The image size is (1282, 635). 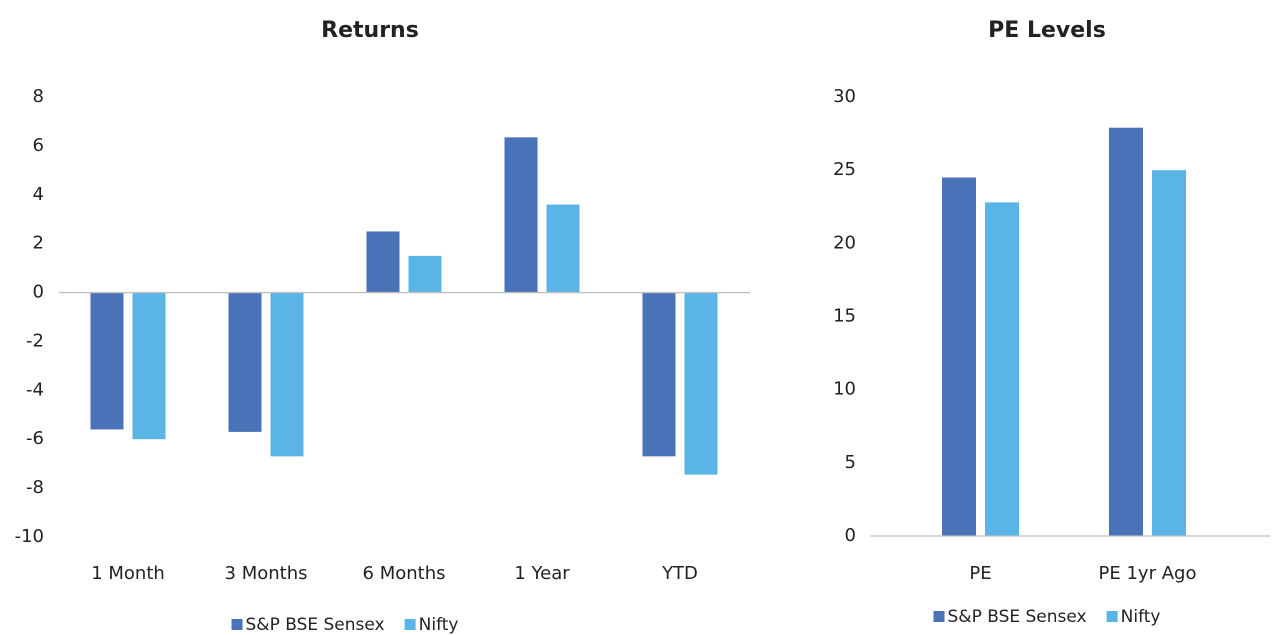 What do you see at coordinates (1148, 573) in the screenshot?
I see `x-tick-label: PE 1yr Ago` at bounding box center [1148, 573].